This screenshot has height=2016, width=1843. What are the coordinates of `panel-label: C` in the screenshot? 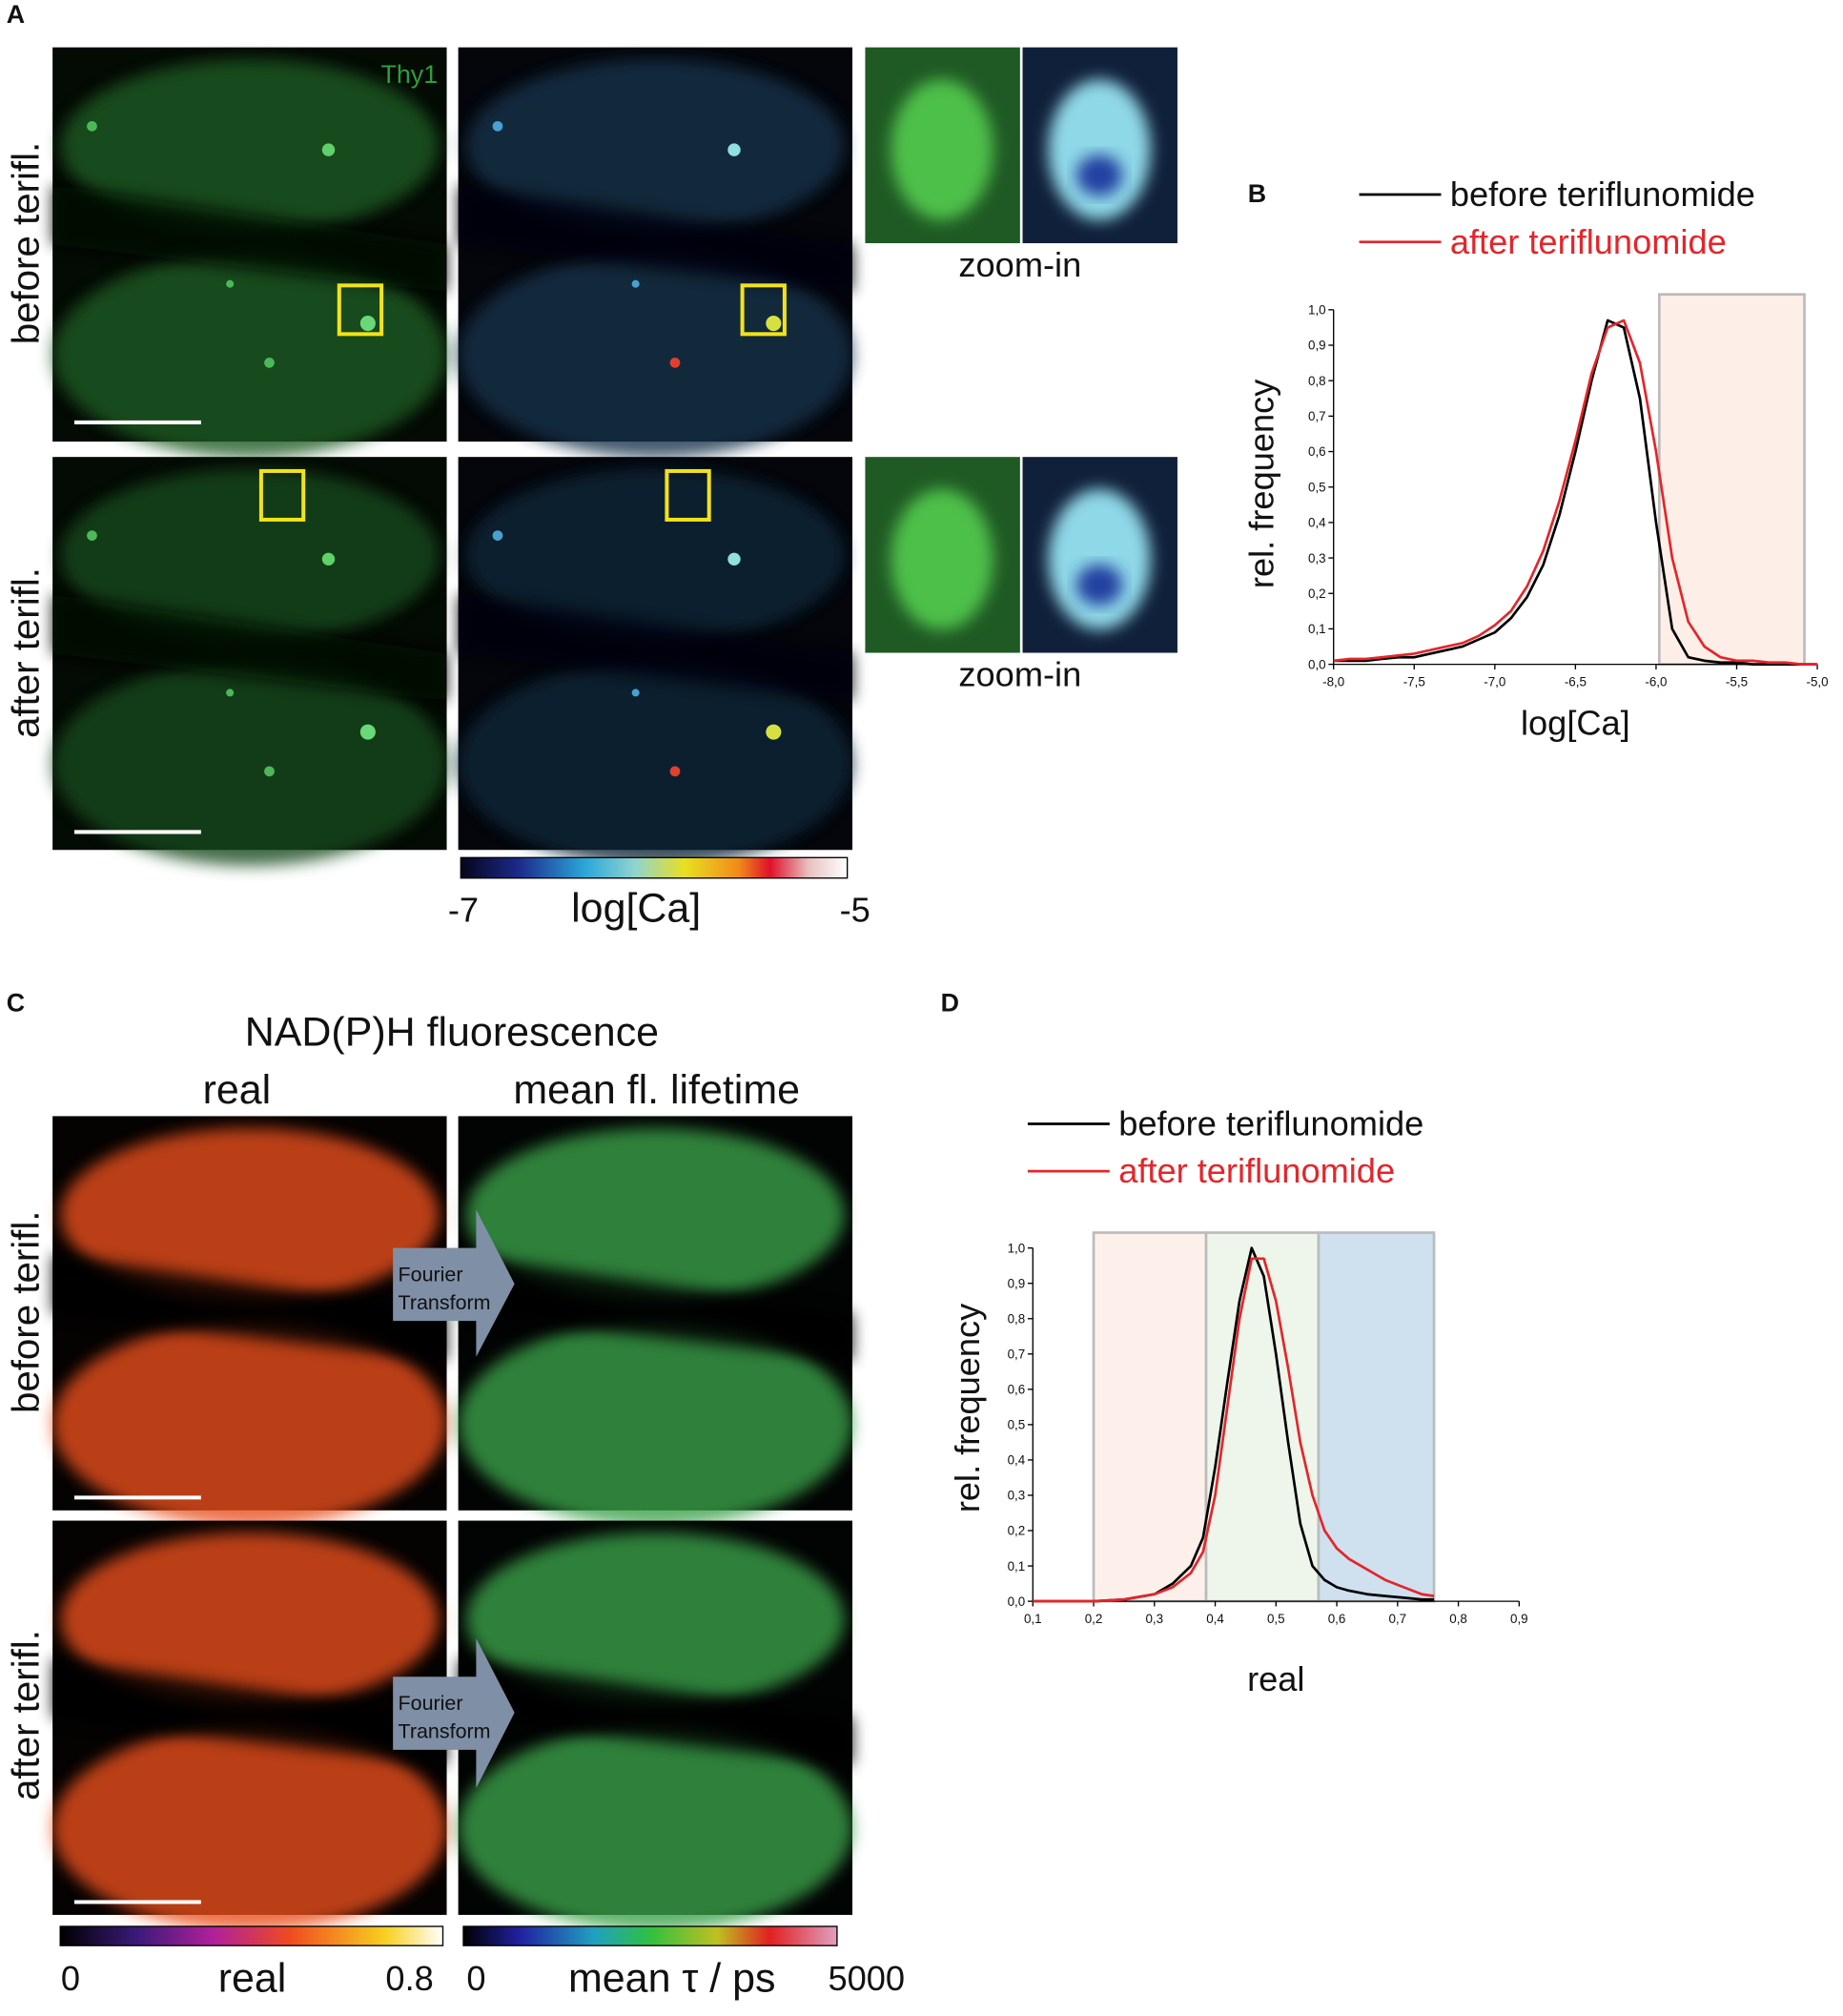 It's located at (16, 1002).